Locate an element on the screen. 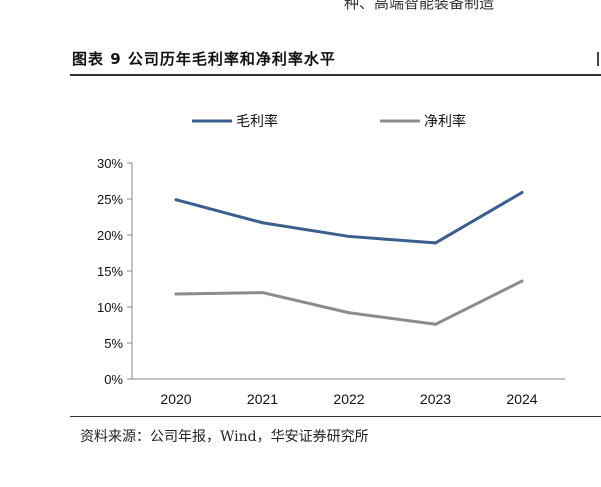 The height and width of the screenshot is (487, 601). y-tick-label: 20% is located at coordinates (110, 235).